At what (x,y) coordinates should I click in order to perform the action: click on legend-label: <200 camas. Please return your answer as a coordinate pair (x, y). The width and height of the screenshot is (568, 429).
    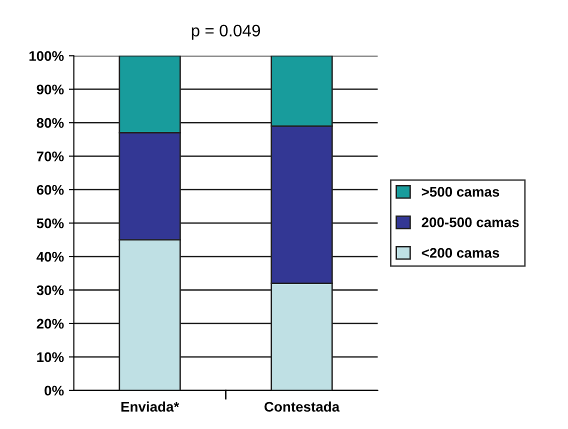
    Looking at the image, I should click on (461, 253).